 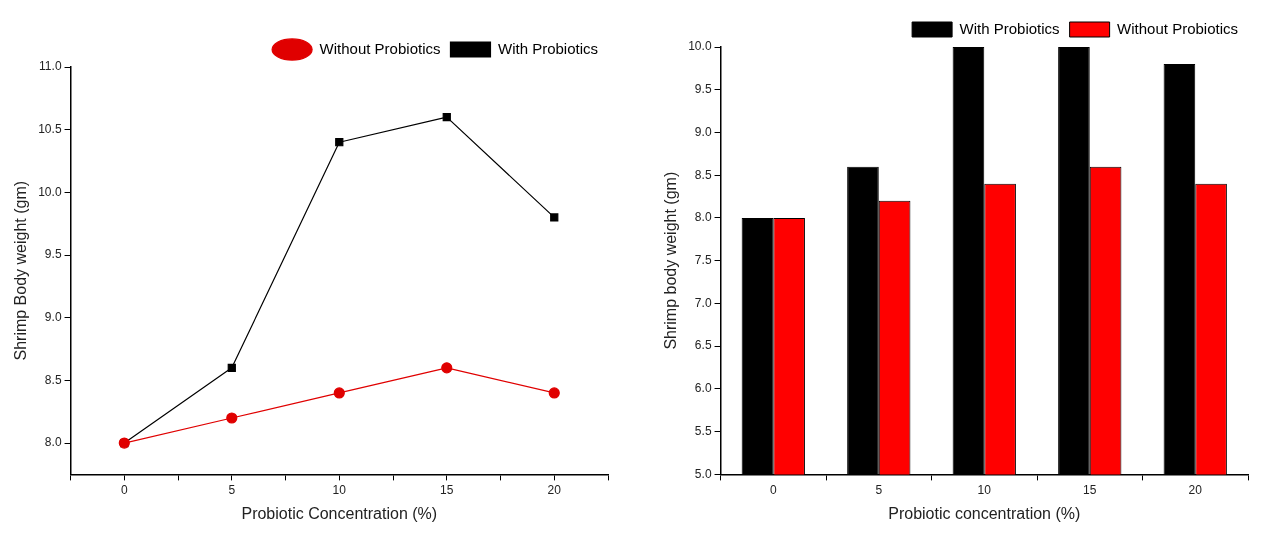 I want to click on x-axis-title: Probiotic Concentration (%), so click(x=339, y=513).